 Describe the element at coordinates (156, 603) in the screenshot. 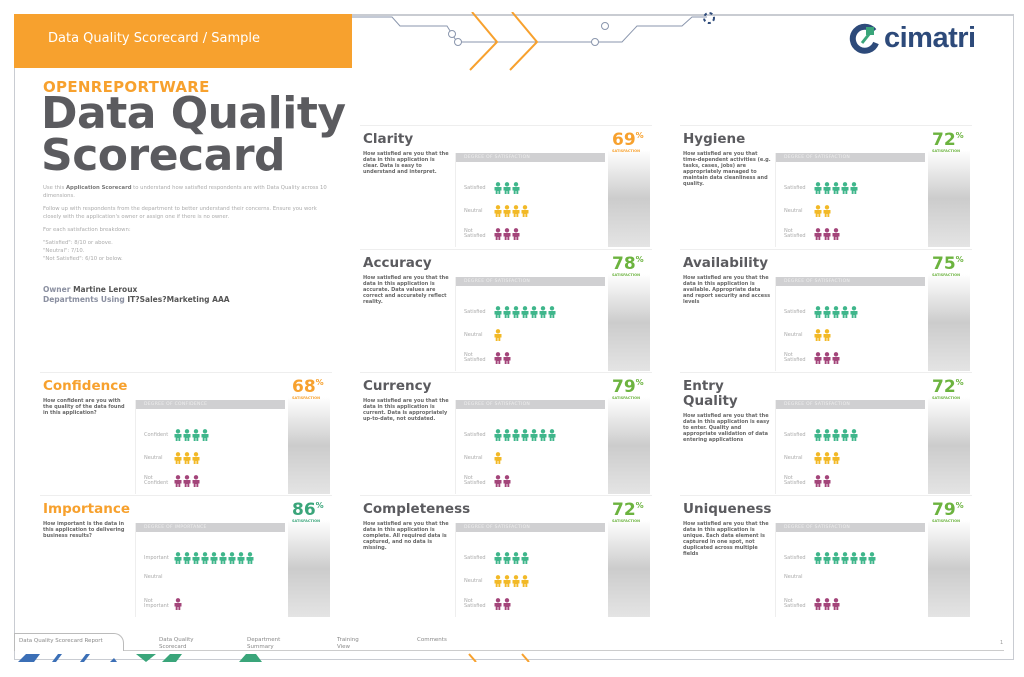

I see `rating-label: Not Important` at that location.